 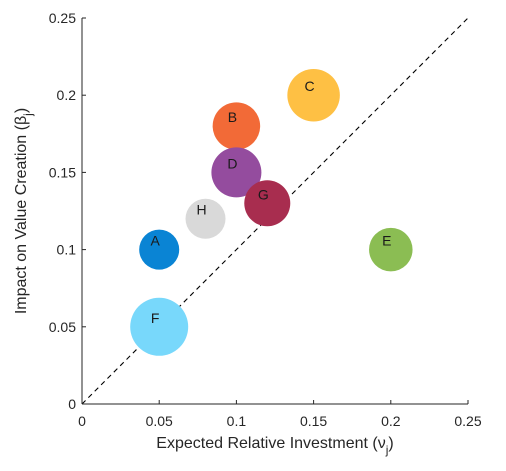 What do you see at coordinates (62, 327) in the screenshot?
I see `y-tick-label: 0.05` at bounding box center [62, 327].